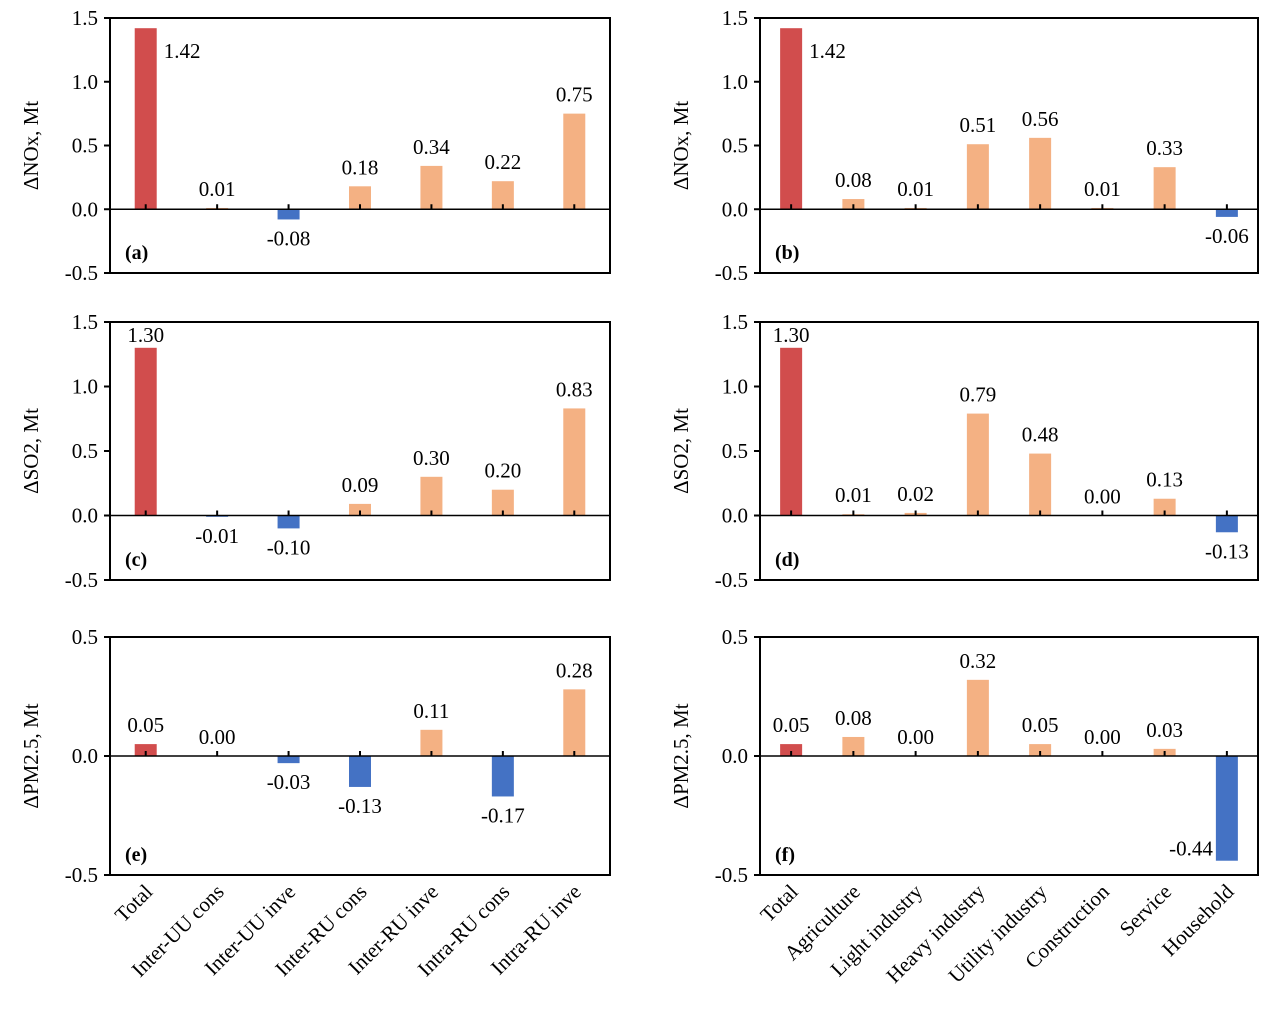 This screenshot has width=1270, height=1020. Describe the element at coordinates (978, 125) in the screenshot. I see `data-label: 0.51` at that location.